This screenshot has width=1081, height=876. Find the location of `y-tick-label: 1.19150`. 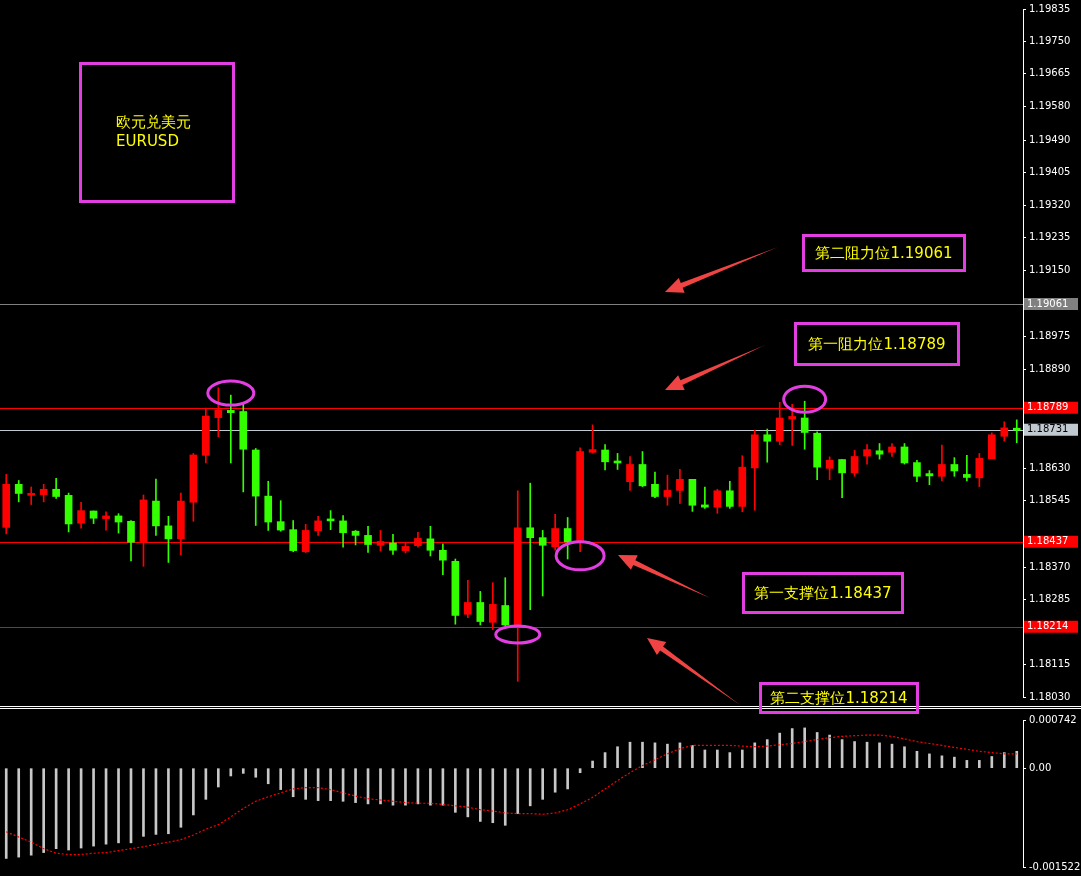

y-tick-label: 1.19150 is located at coordinates (1050, 269).